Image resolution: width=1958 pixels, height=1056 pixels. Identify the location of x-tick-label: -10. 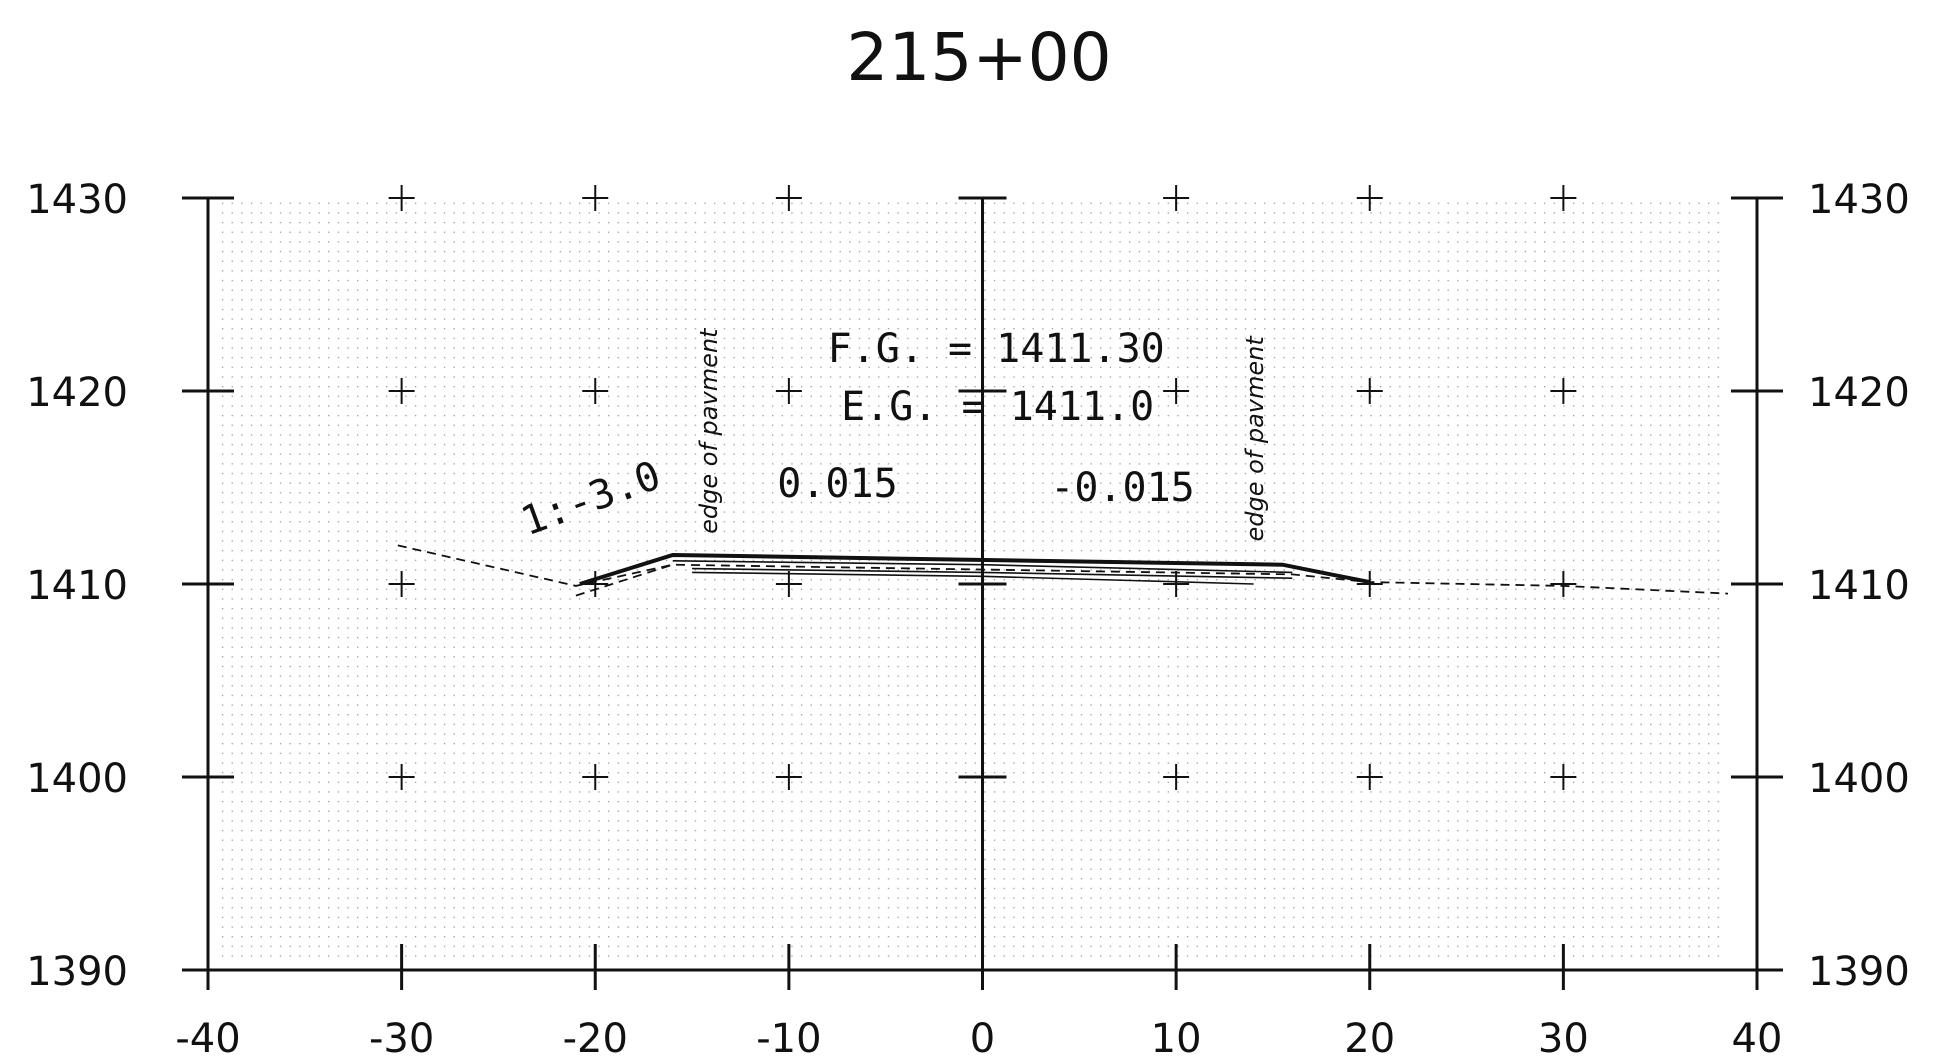
(788, 1036).